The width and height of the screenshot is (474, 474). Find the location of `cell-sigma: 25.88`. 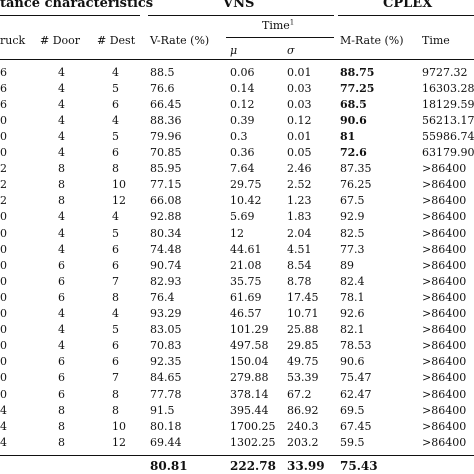

cell-sigma: 25.88 is located at coordinates (303, 330).